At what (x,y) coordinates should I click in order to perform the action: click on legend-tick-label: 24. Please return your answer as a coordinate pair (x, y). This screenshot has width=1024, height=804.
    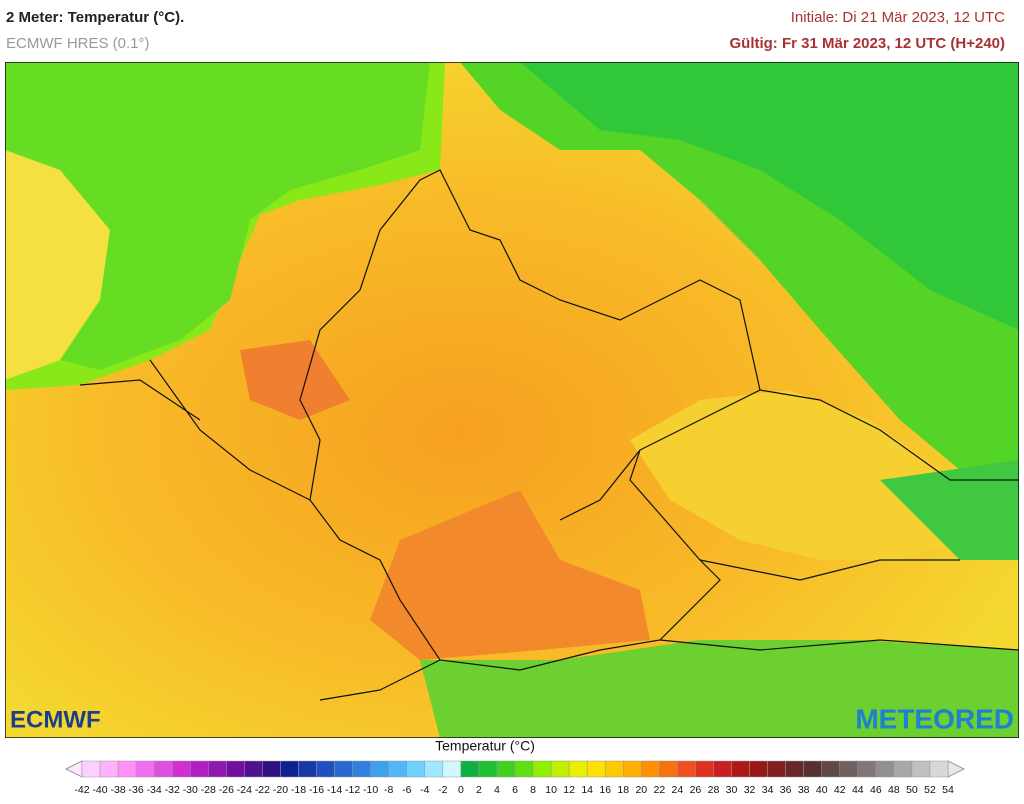
    Looking at the image, I should click on (678, 790).